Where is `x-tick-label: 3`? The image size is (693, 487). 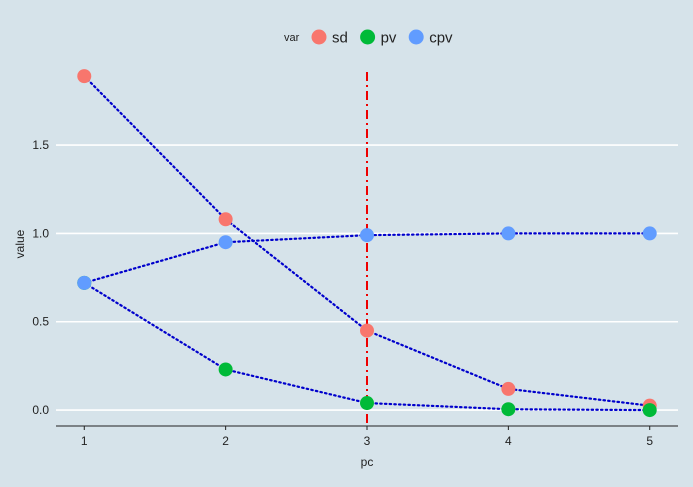 x-tick-label: 3 is located at coordinates (367, 441).